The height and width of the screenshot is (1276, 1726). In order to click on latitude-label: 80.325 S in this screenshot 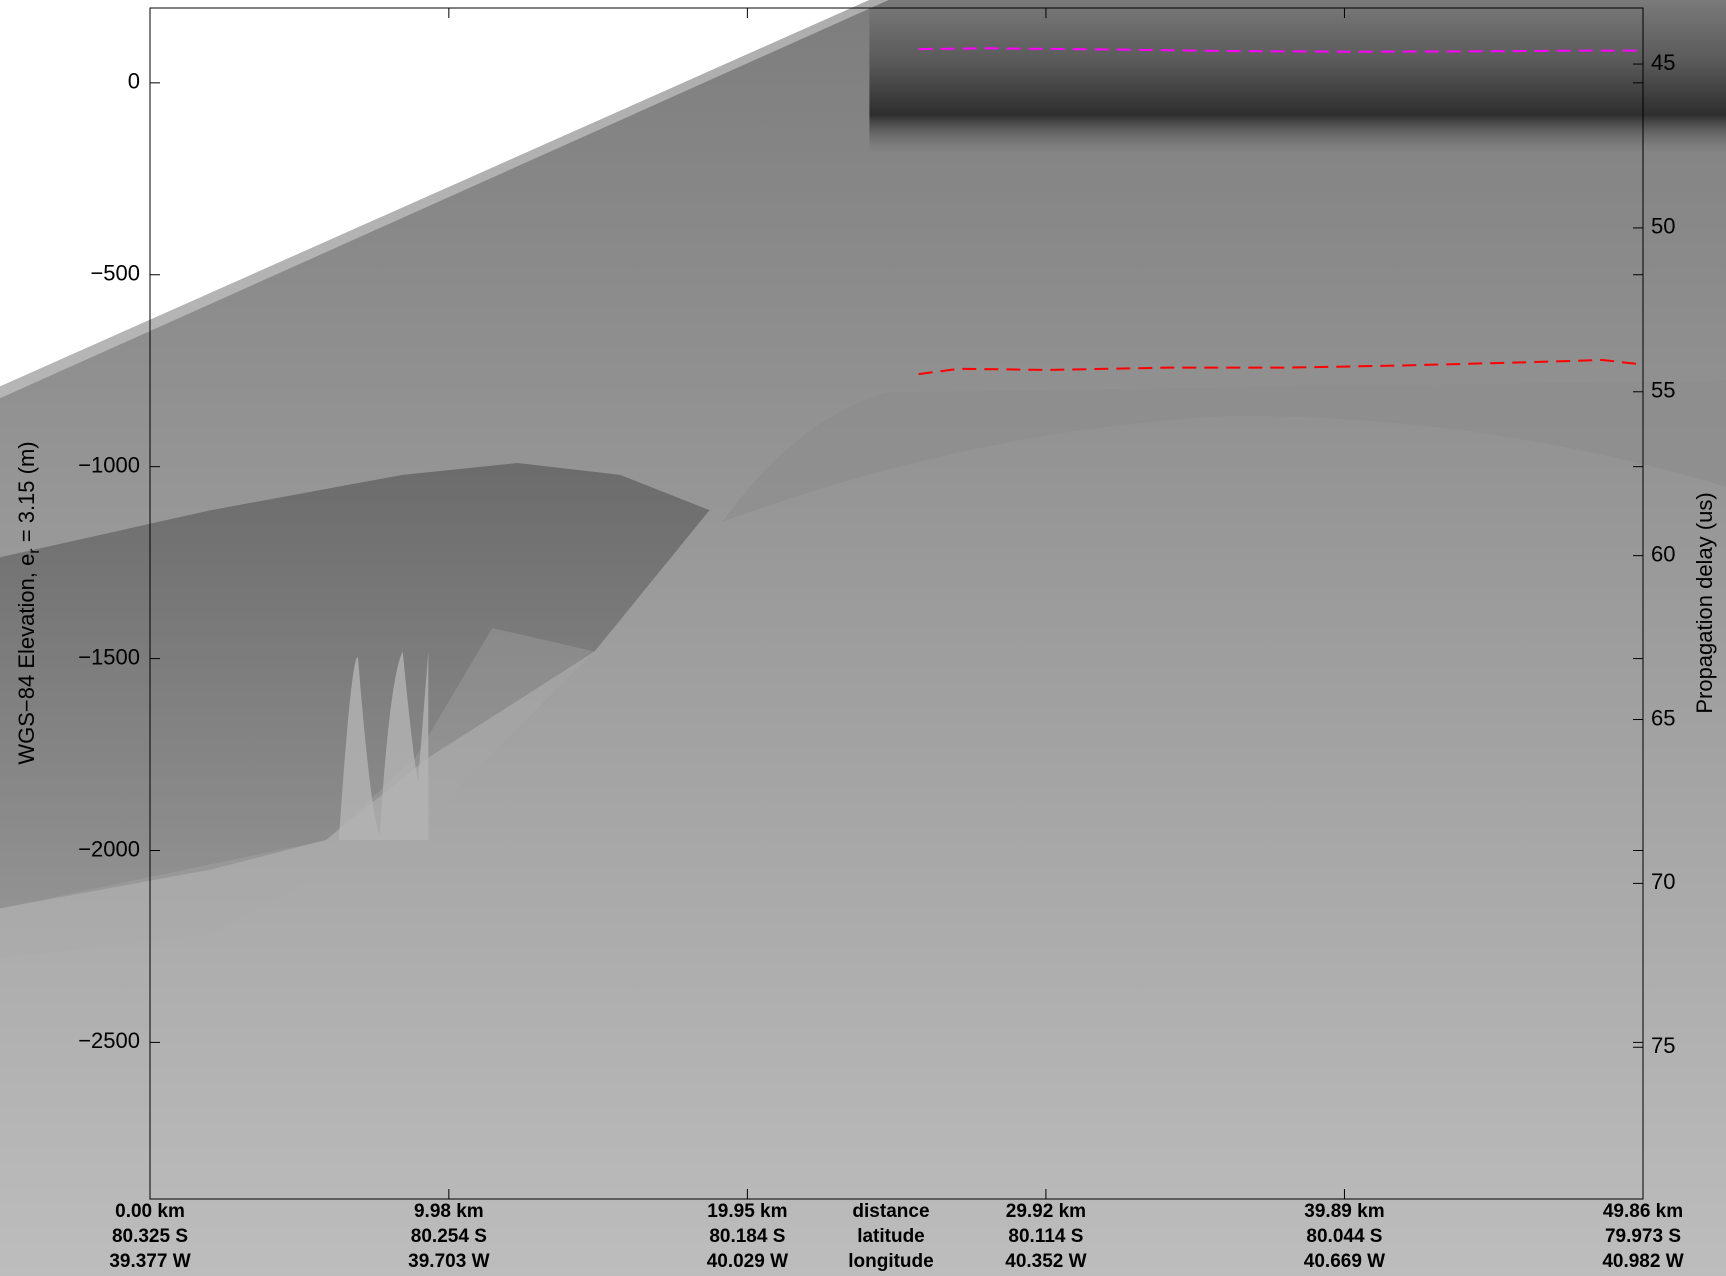, I will do `click(150, 1236)`.